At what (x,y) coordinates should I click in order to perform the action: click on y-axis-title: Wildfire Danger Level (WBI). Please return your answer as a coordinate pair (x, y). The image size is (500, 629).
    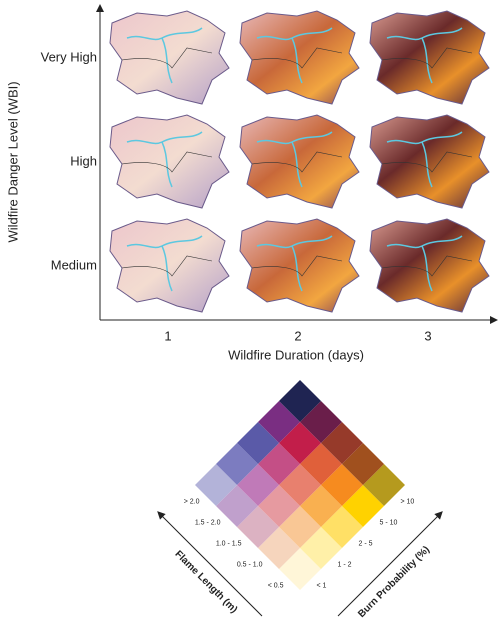
    Looking at the image, I should click on (12, 161).